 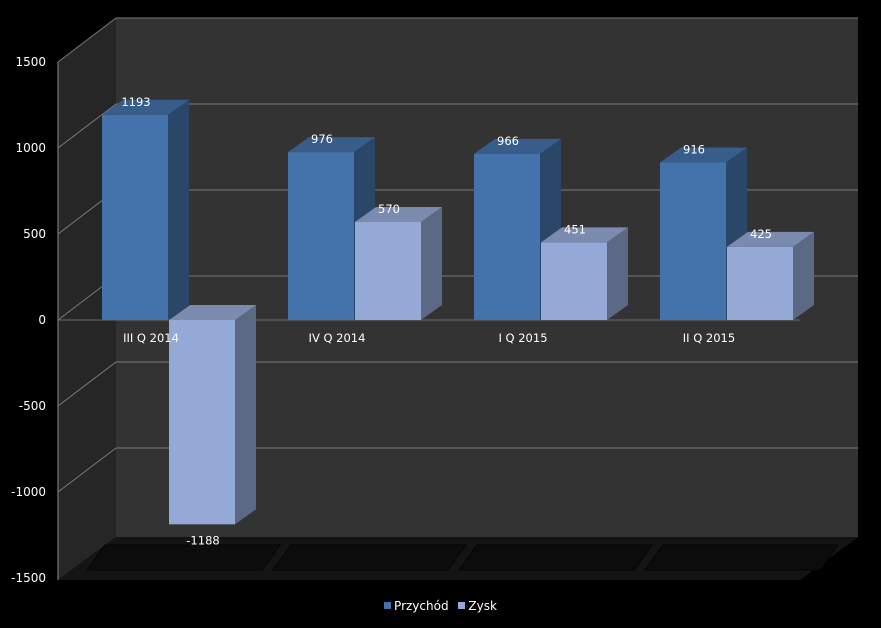 What do you see at coordinates (202, 540) in the screenshot?
I see `data-label: -1188` at bounding box center [202, 540].